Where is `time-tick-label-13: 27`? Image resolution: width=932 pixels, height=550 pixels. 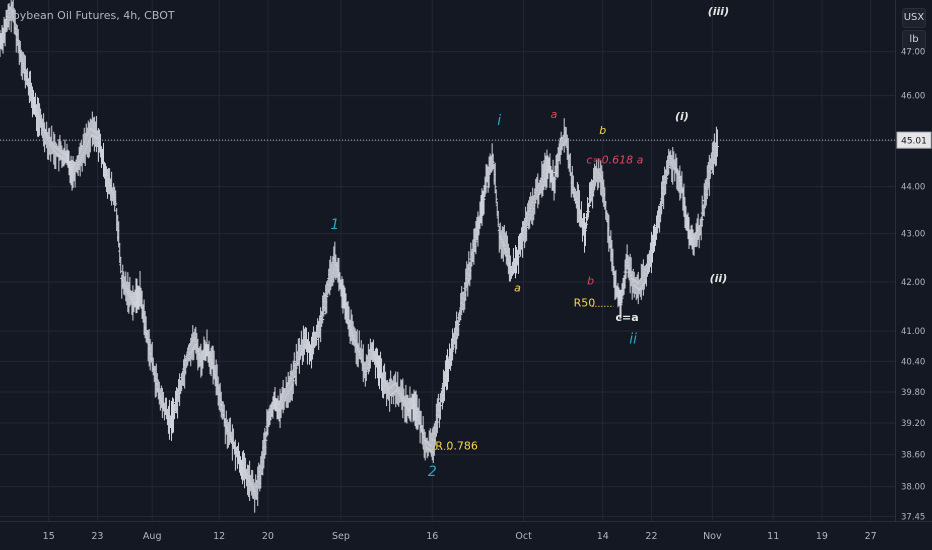 time-tick-label-13: 27 is located at coordinates (871, 536).